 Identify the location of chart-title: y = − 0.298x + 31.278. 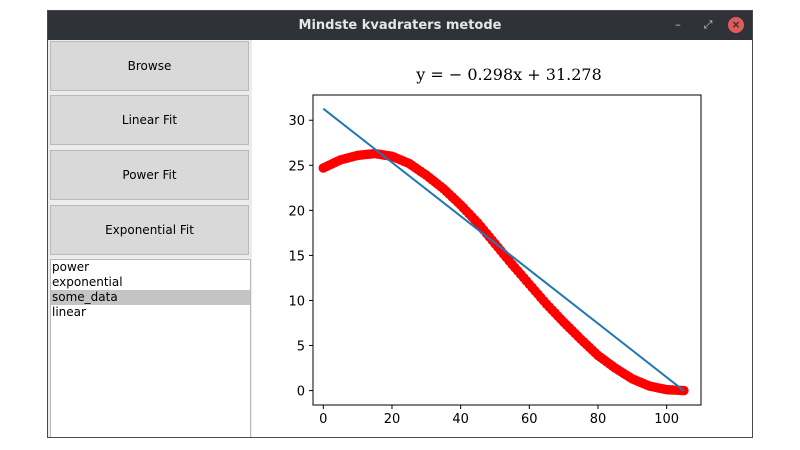
(508, 74).